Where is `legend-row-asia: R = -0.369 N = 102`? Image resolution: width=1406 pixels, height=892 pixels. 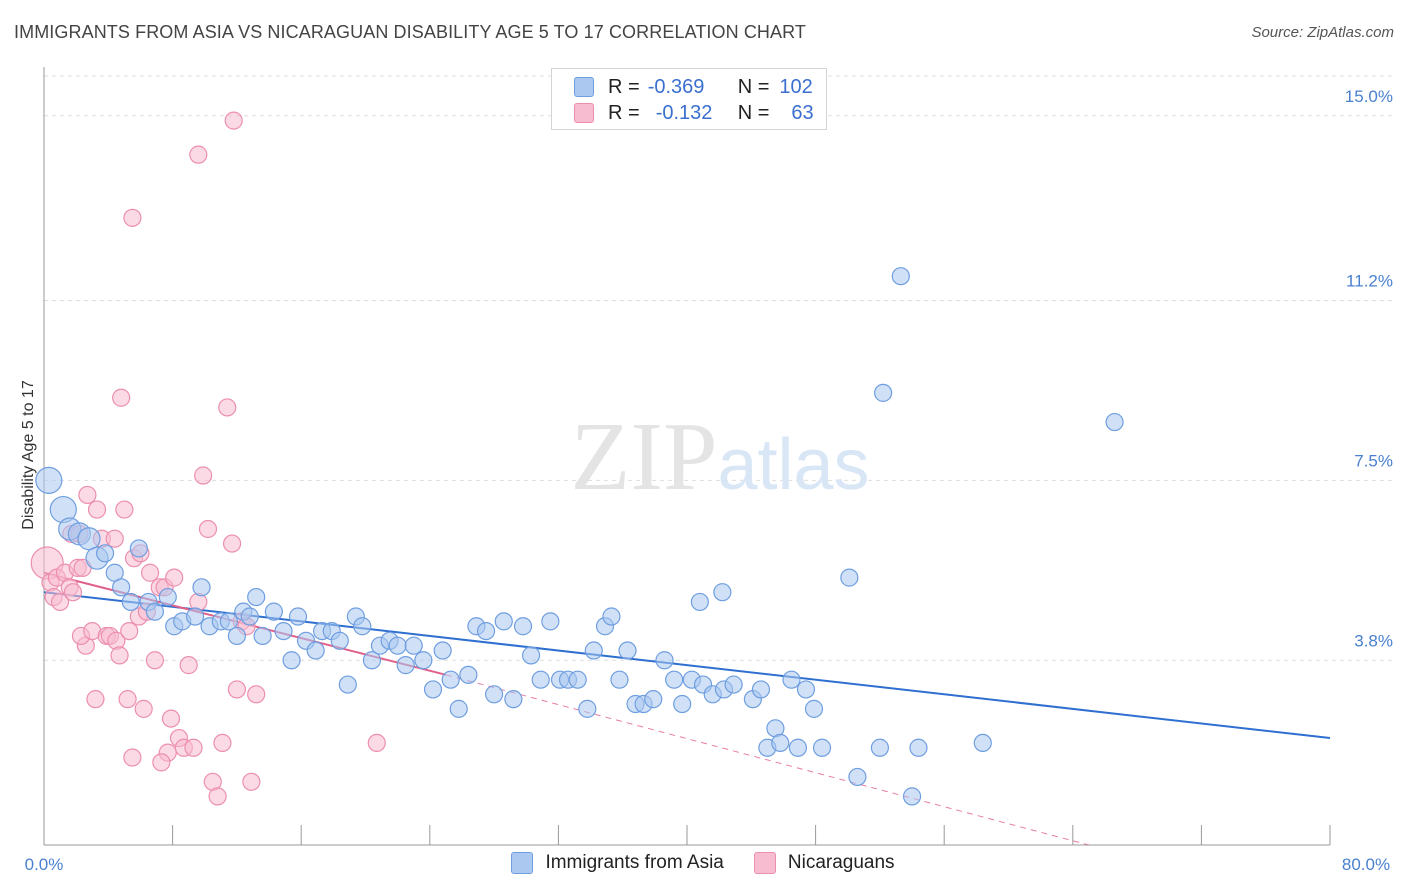
legend-row-asia: R = -0.369 N = 102 is located at coordinates (693, 87).